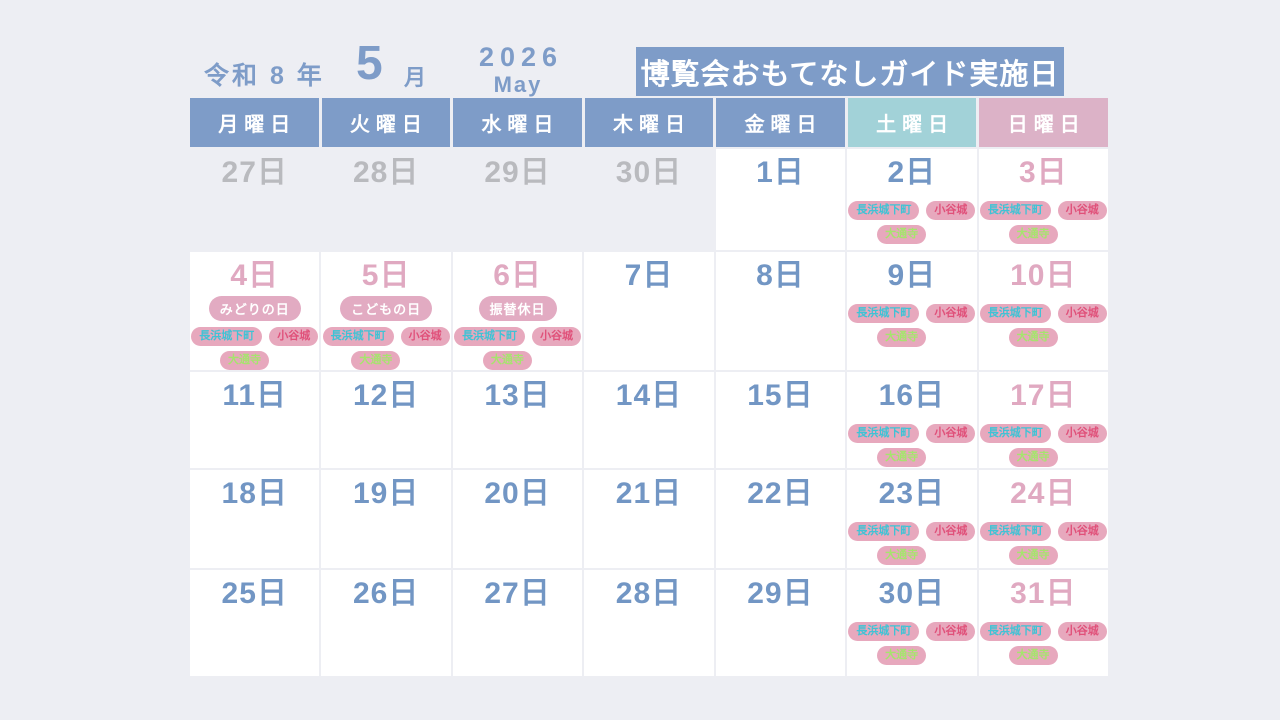 This screenshot has height=720, width=1280. Describe the element at coordinates (780, 623) in the screenshot. I see `calendar-day-cell: 29日` at that location.